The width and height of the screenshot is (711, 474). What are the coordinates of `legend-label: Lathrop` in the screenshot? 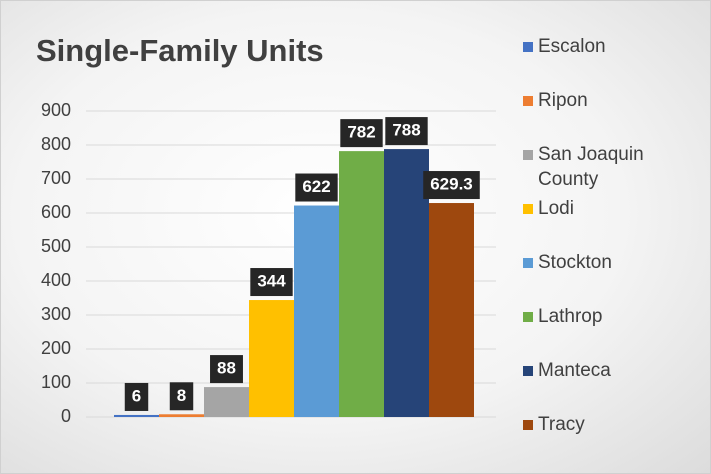 It's located at (570, 316).